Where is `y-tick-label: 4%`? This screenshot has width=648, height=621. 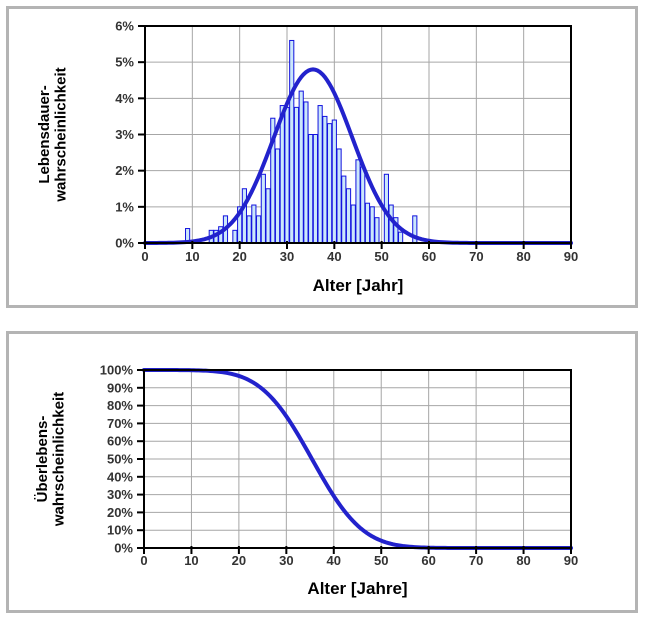
y-tick-label: 4% is located at coordinates (124, 98).